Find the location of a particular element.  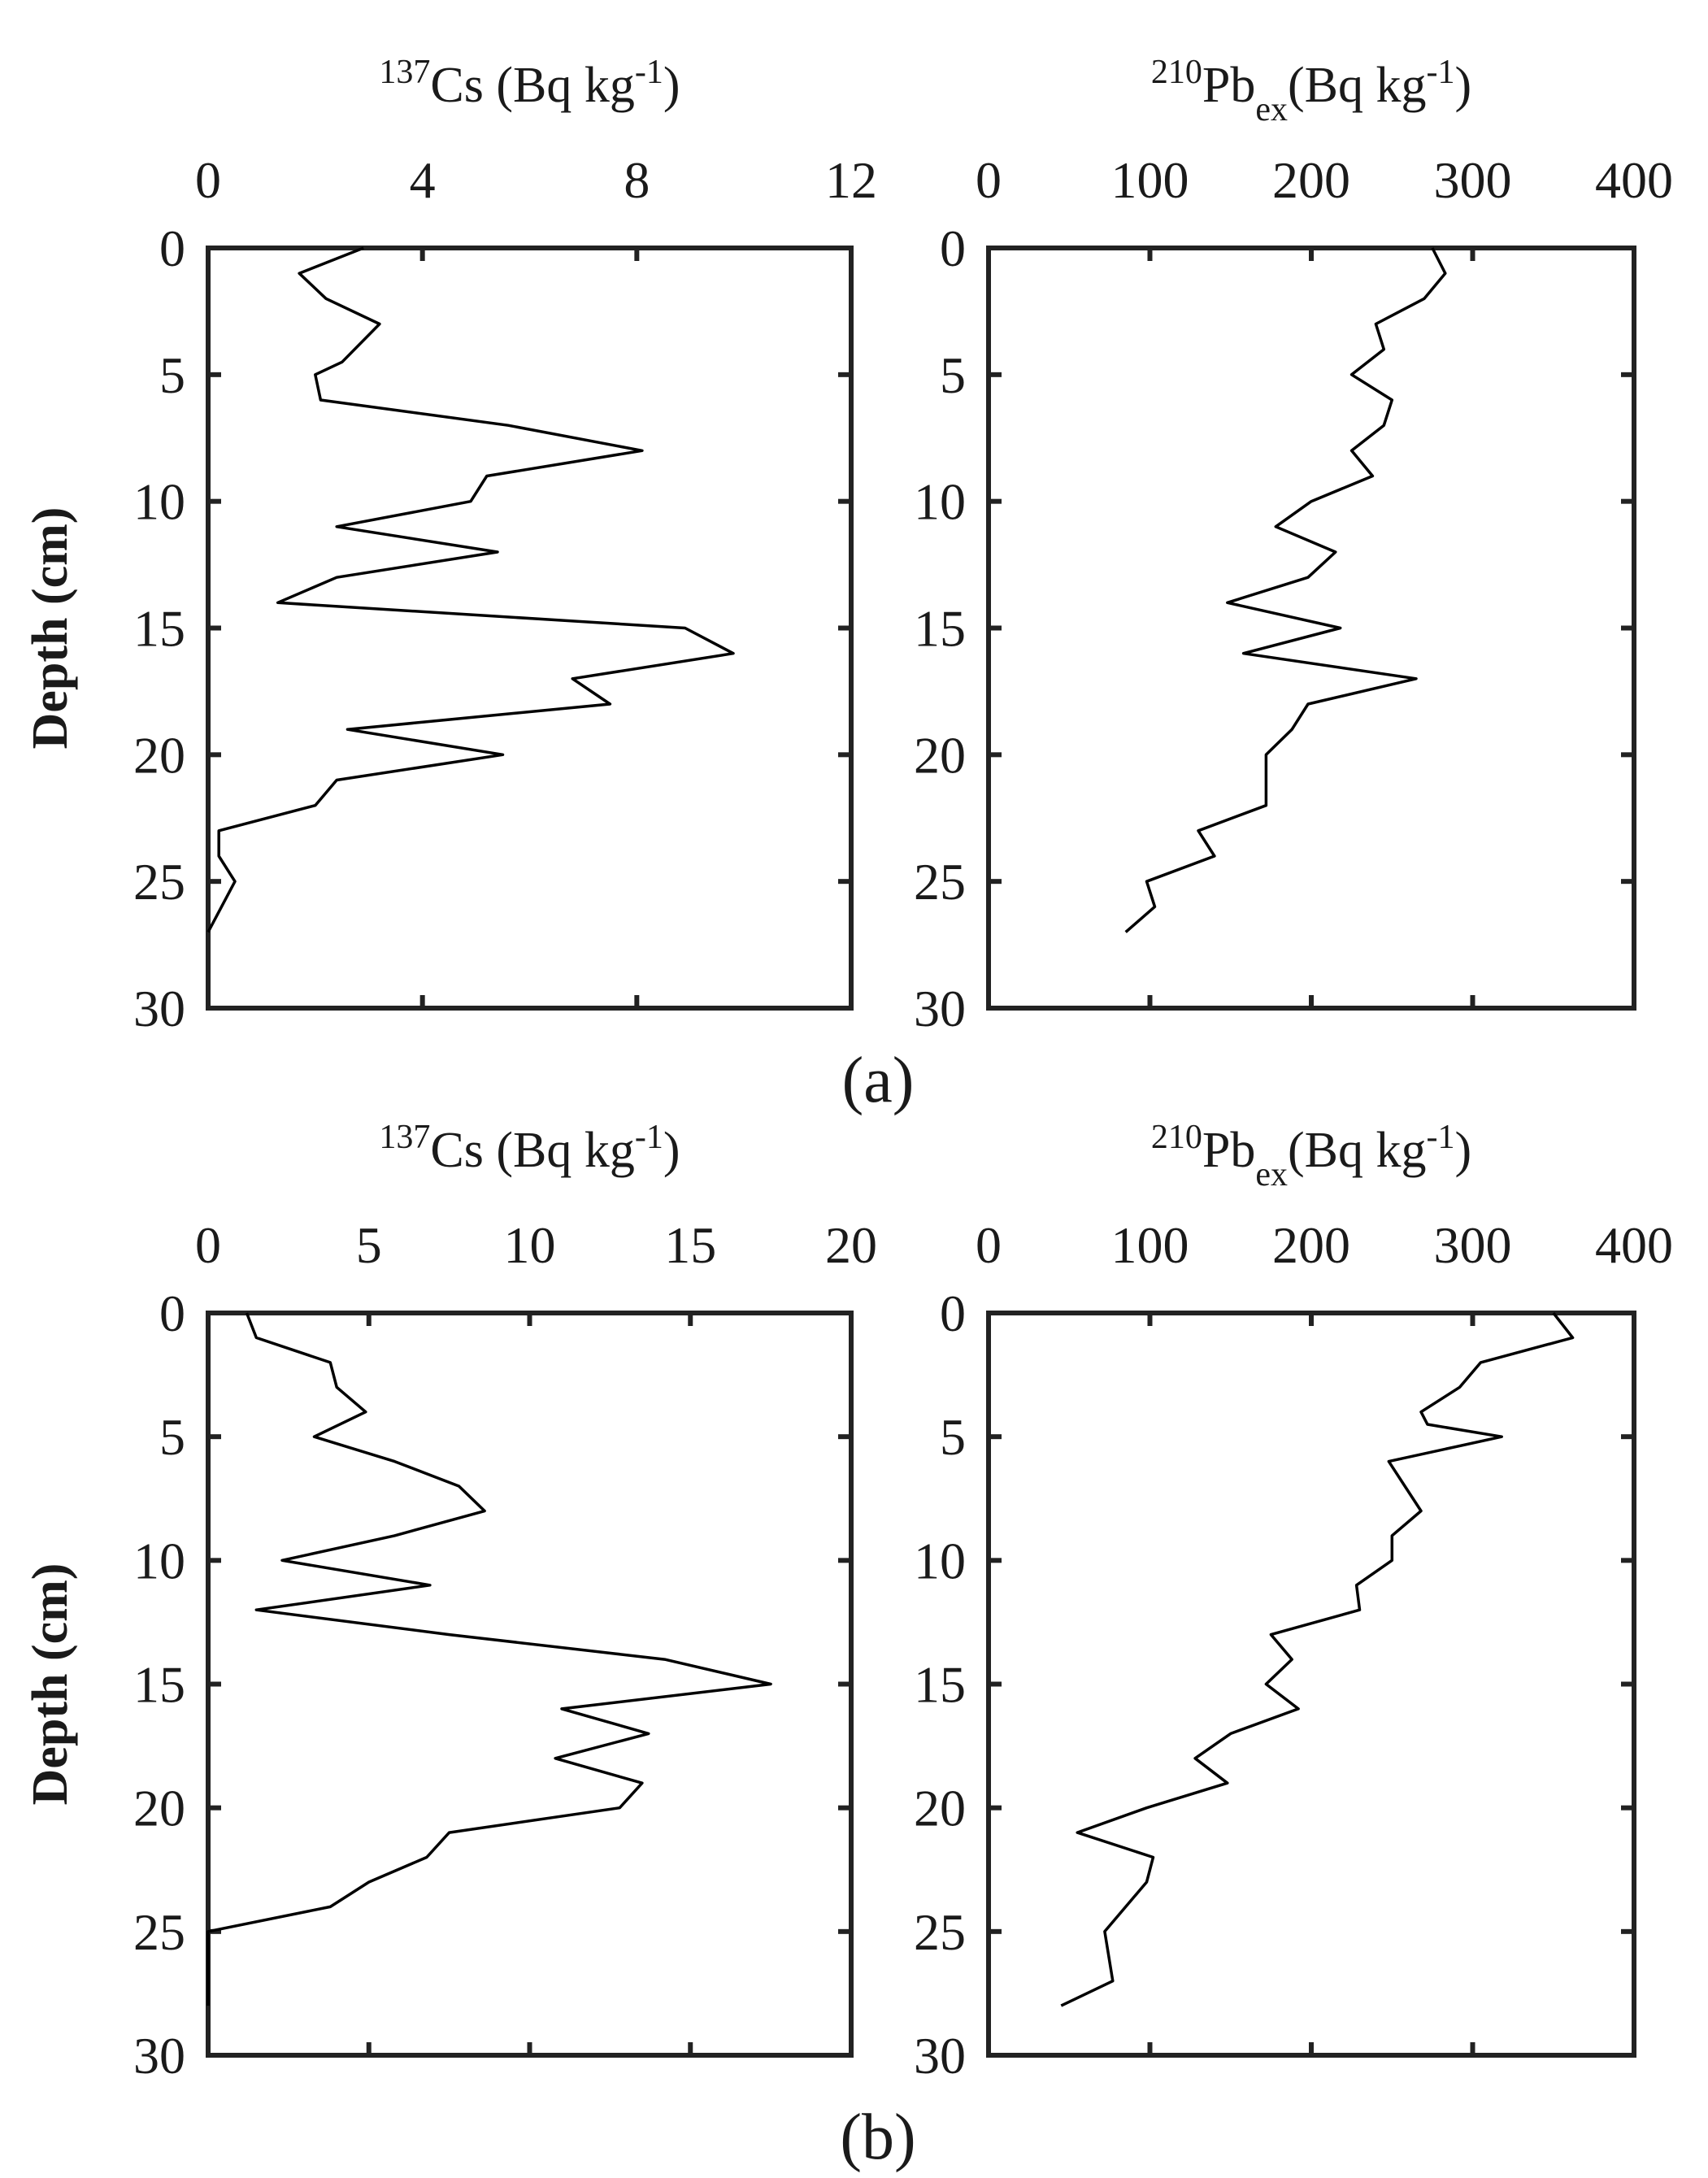

panel-label: (a) is located at coordinates (878, 1080).